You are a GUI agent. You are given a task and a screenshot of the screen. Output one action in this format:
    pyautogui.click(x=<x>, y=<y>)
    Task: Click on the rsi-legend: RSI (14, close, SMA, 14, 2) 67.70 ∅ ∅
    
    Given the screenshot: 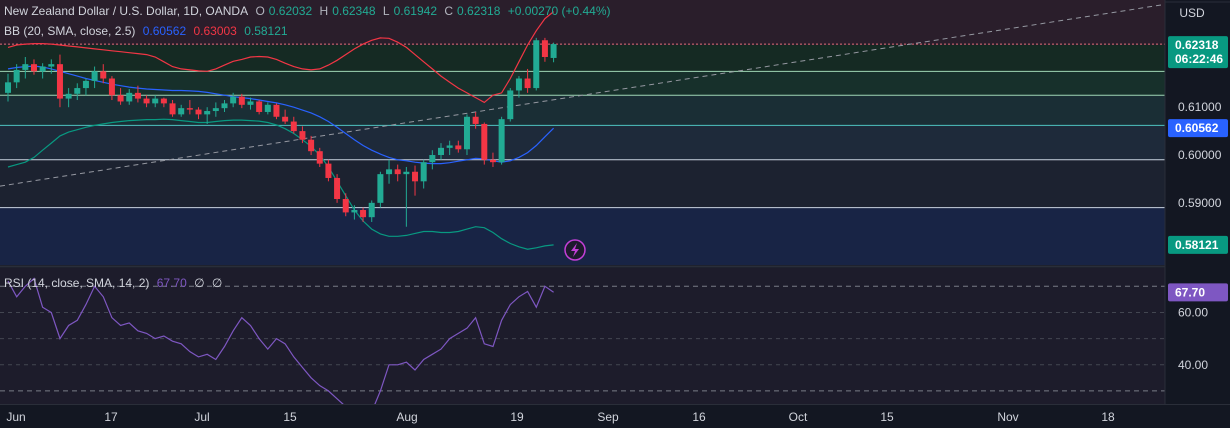 What is the action you would take?
    pyautogui.click(x=115, y=283)
    